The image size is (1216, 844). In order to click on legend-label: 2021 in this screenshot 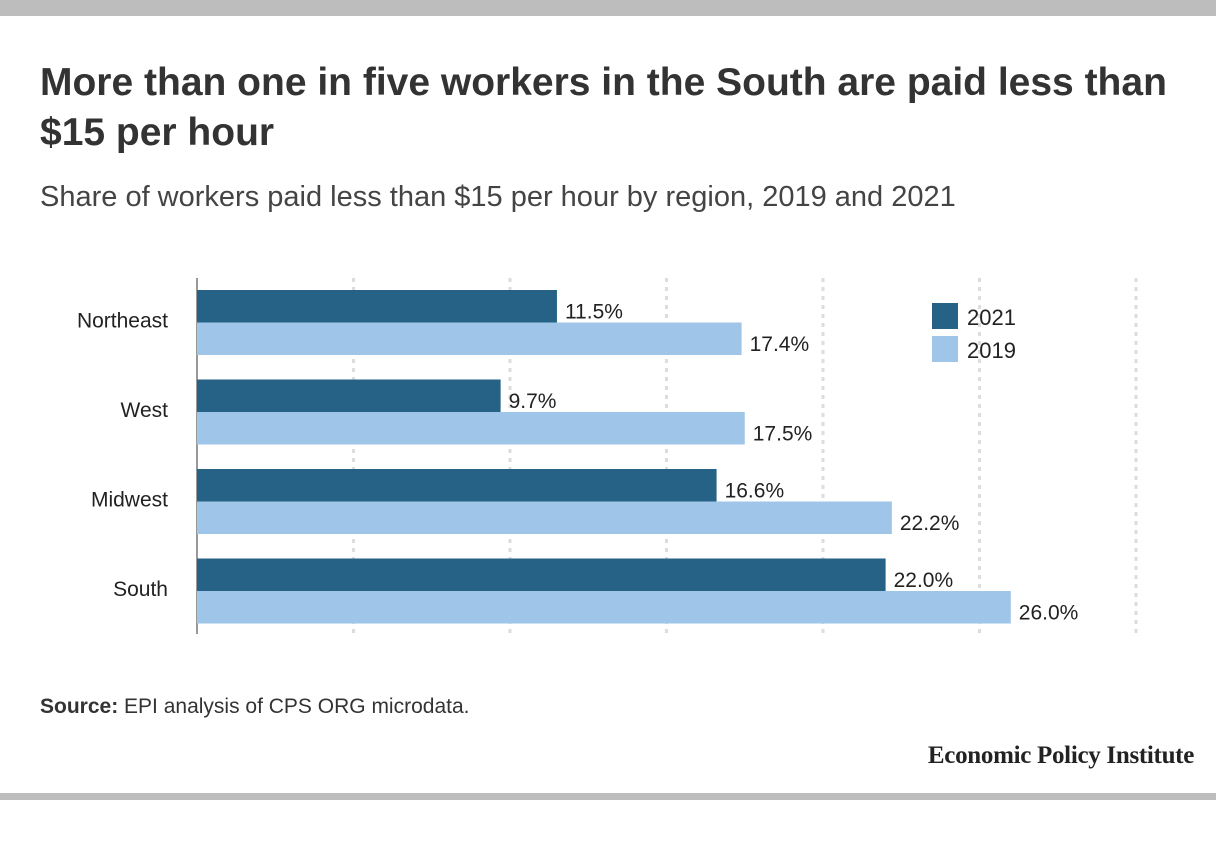, I will do `click(991, 317)`.